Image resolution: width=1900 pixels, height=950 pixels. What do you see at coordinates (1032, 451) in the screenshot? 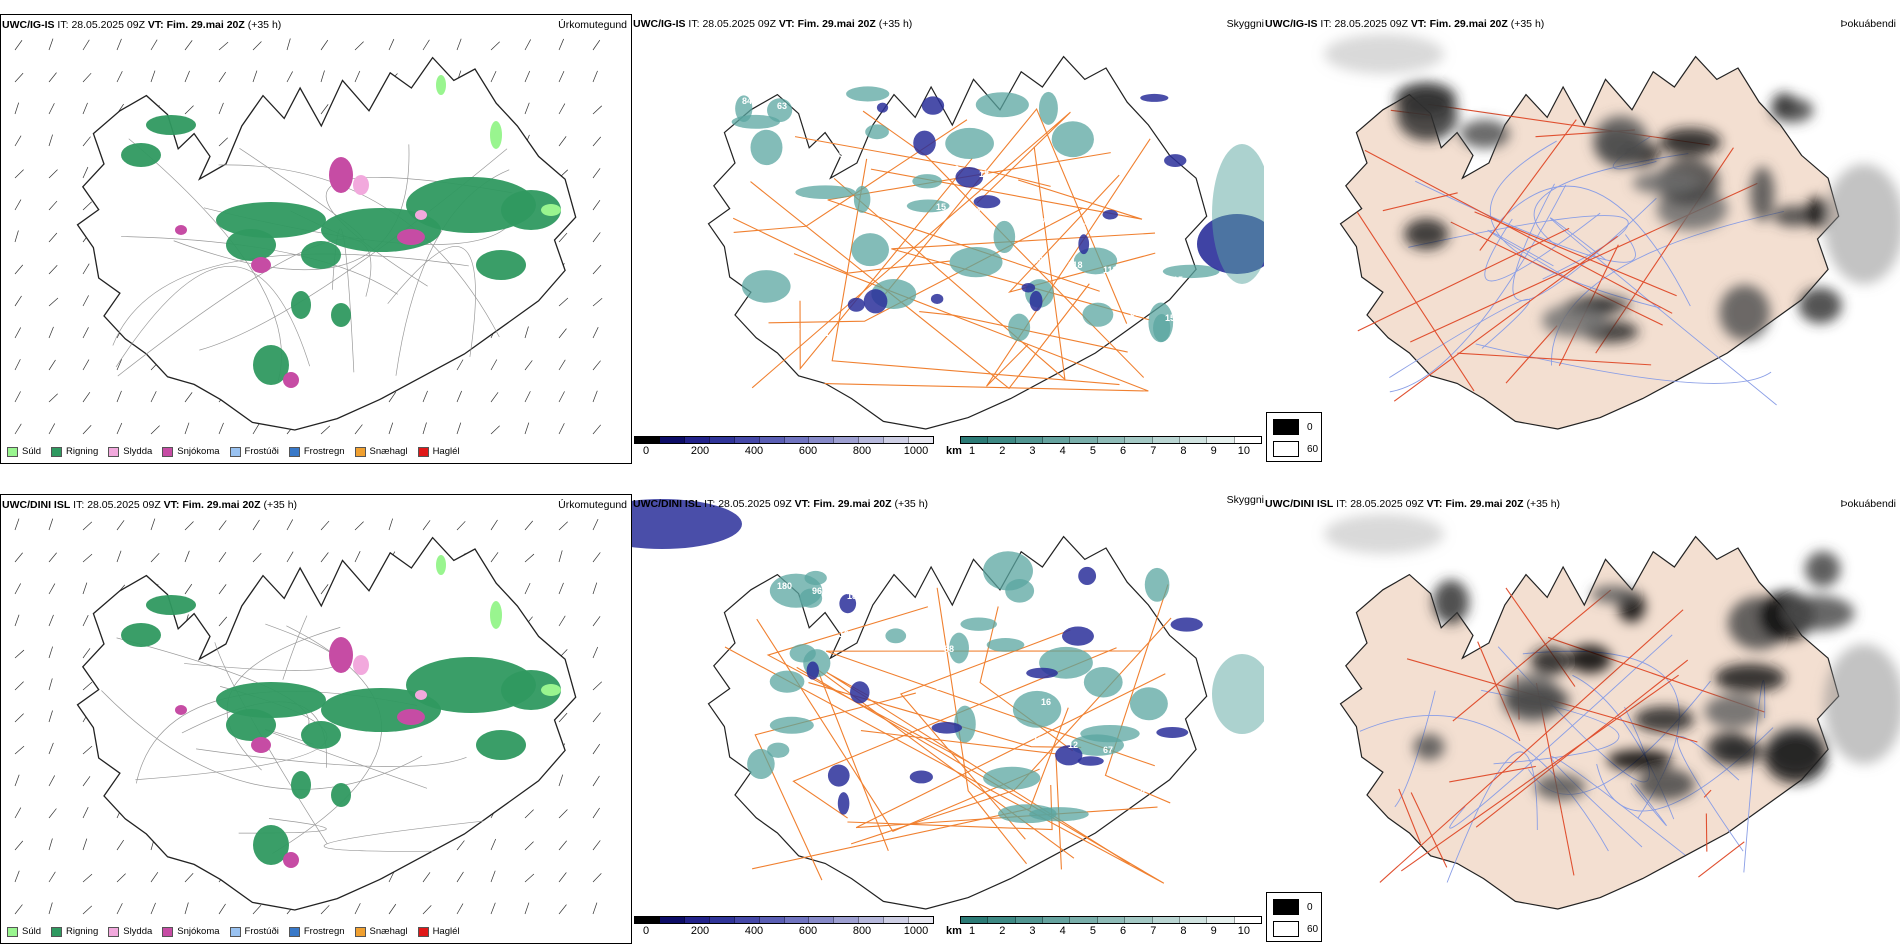
I see `colorbar-tick: 3` at bounding box center [1032, 451].